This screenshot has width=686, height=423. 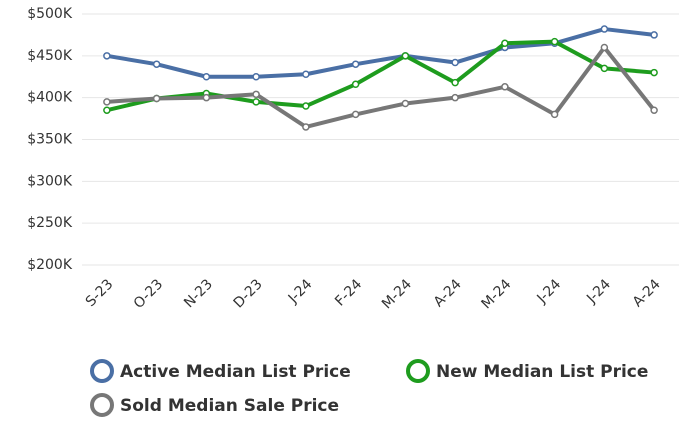 What do you see at coordinates (50, 223) in the screenshot?
I see `y-tick-label: $250K` at bounding box center [50, 223].